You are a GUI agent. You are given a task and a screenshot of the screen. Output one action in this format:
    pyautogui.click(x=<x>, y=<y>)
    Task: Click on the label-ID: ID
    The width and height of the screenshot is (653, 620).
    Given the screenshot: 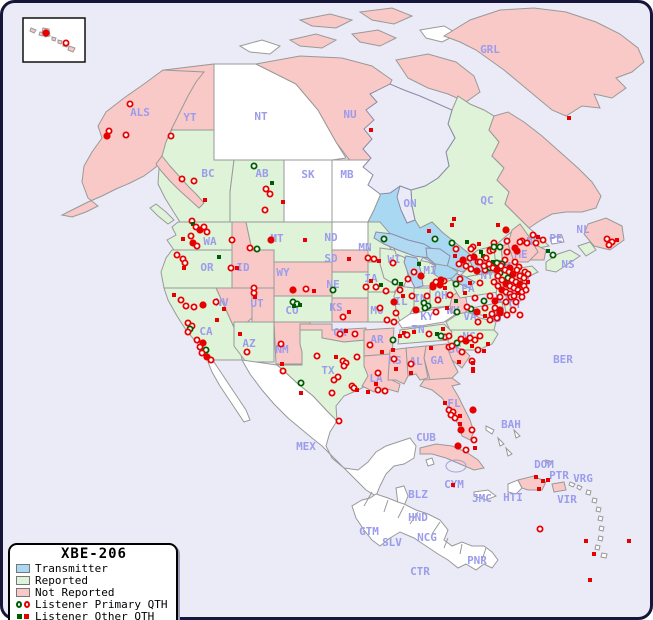 What is the action you would take?
    pyautogui.click(x=243, y=267)
    